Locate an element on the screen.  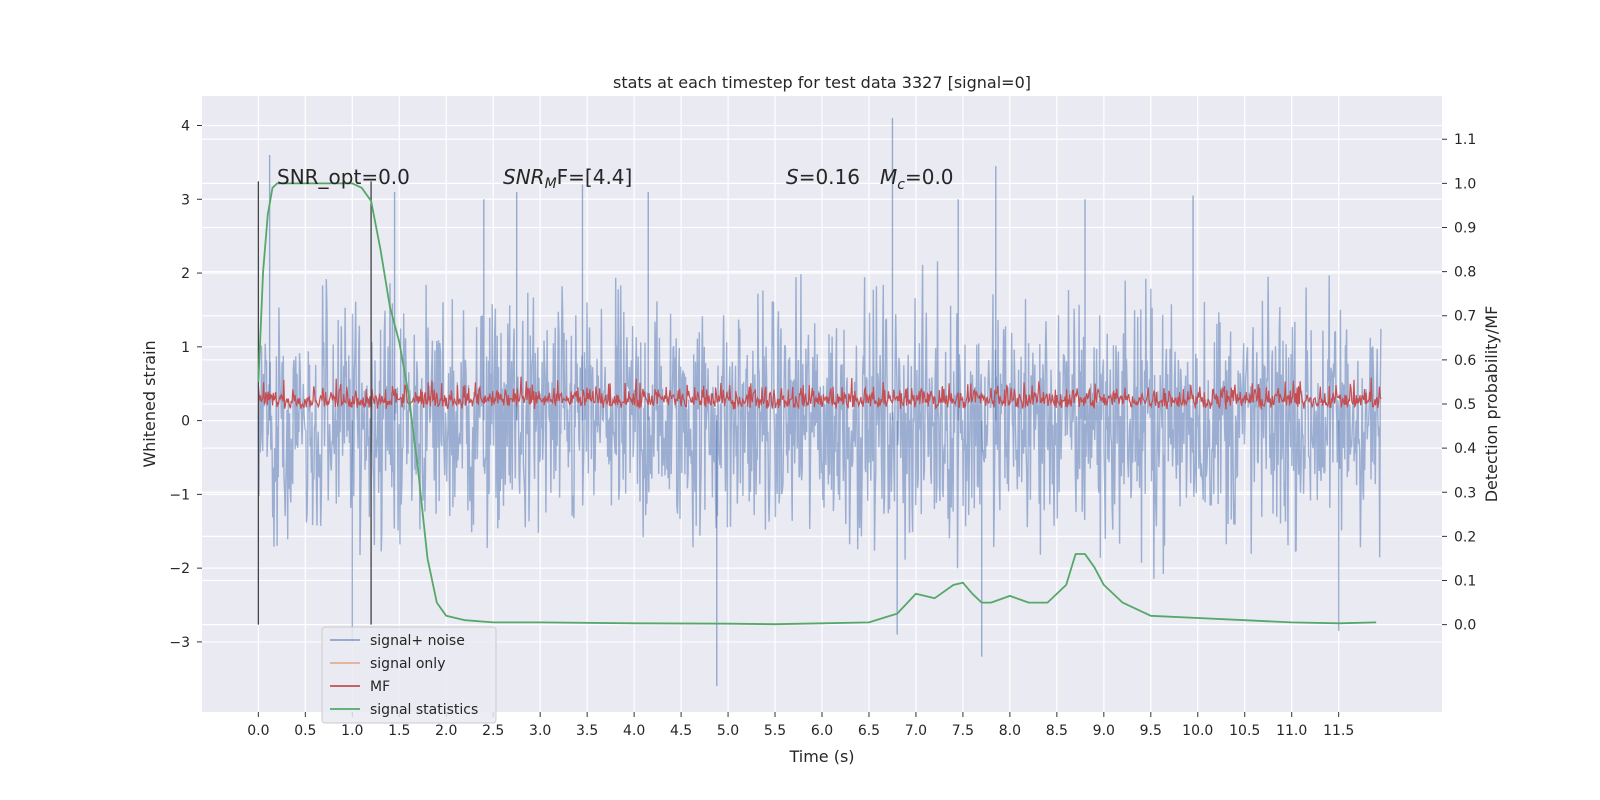
x-tick-label: 5.0 is located at coordinates (728, 731).